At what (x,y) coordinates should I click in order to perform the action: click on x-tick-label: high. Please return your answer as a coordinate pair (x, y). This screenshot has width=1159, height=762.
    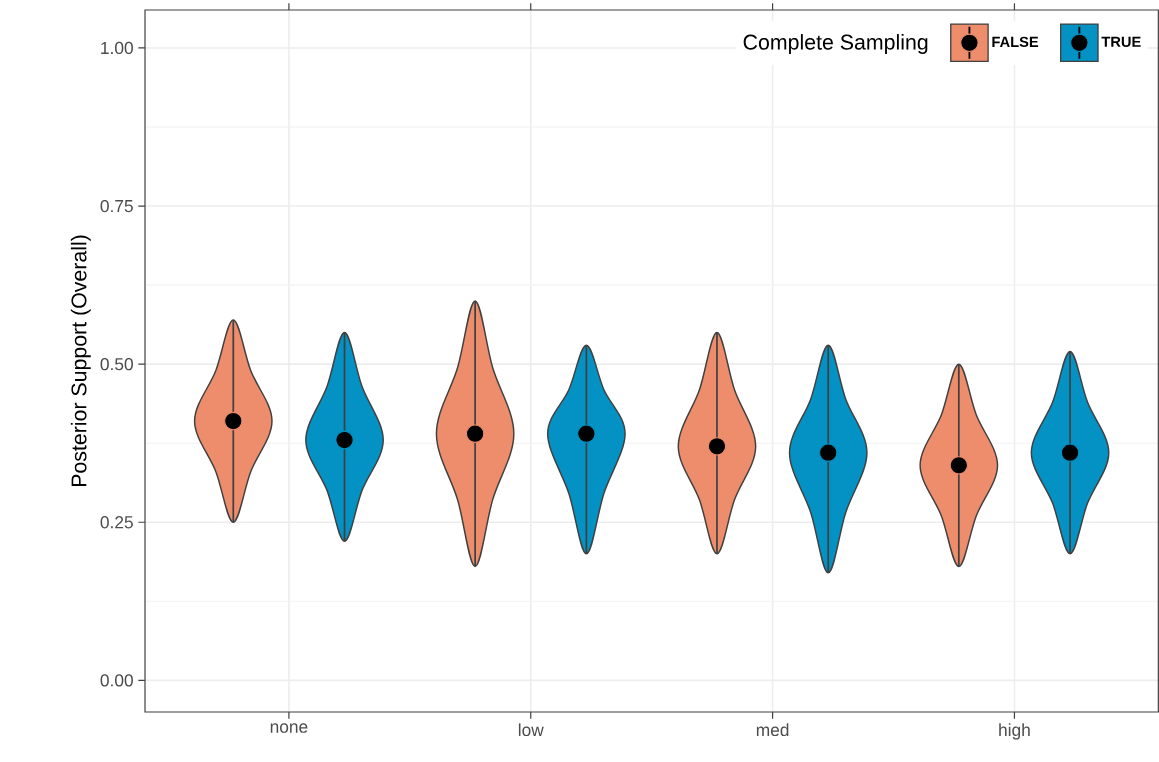
    Looking at the image, I should click on (1014, 731).